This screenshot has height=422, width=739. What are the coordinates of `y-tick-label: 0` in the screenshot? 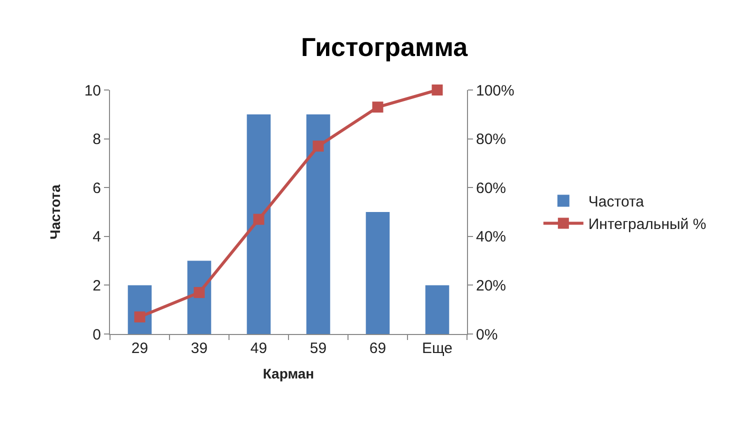 It's located at (96, 335).